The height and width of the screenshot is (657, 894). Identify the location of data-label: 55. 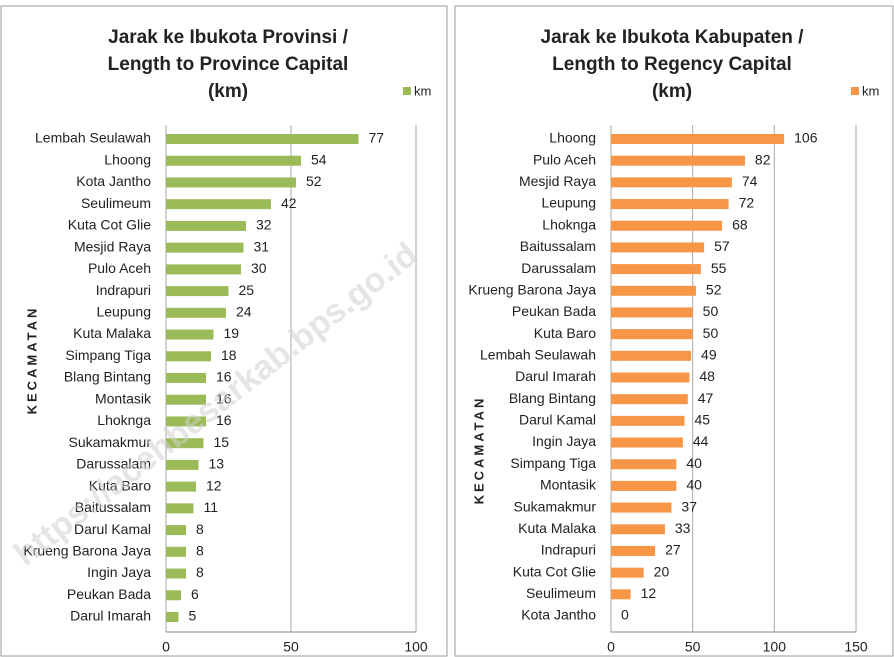
(719, 268).